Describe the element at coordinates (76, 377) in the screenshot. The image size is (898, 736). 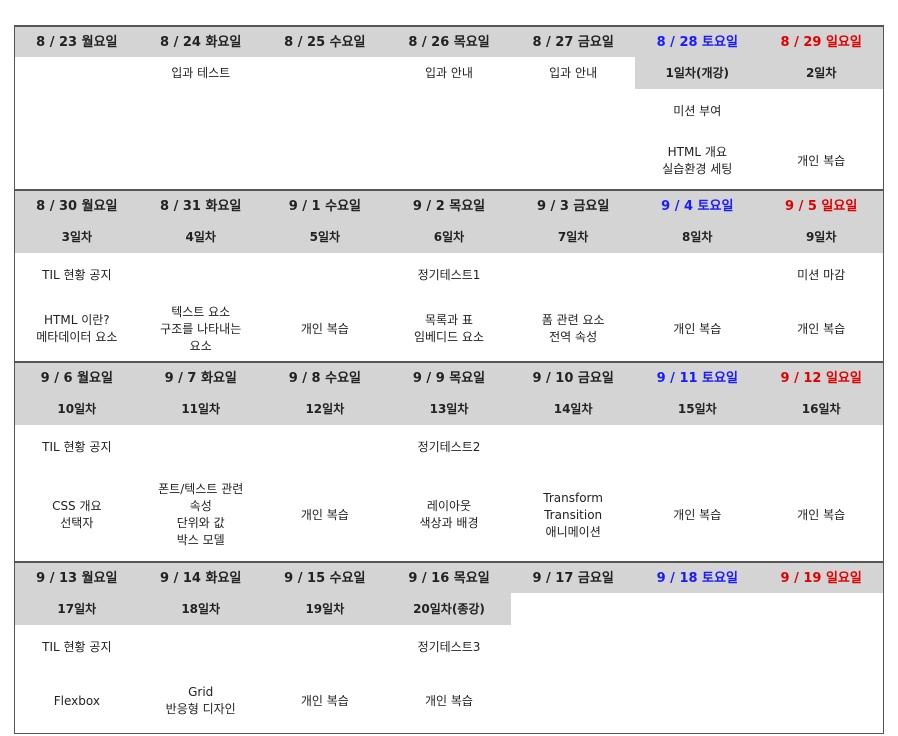
I see `date-header: 9 / 6 월요일` at that location.